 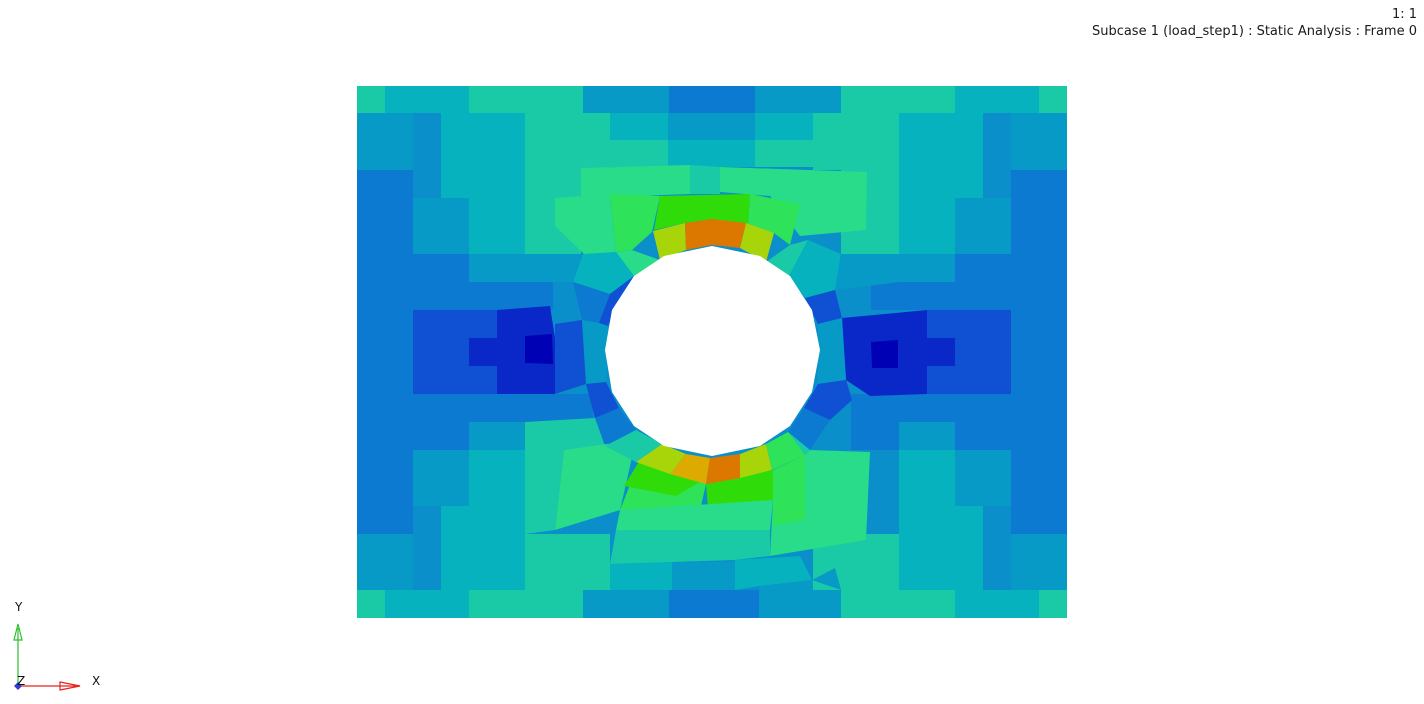 I want to click on contour-band-bottom, so click(x=712, y=518).